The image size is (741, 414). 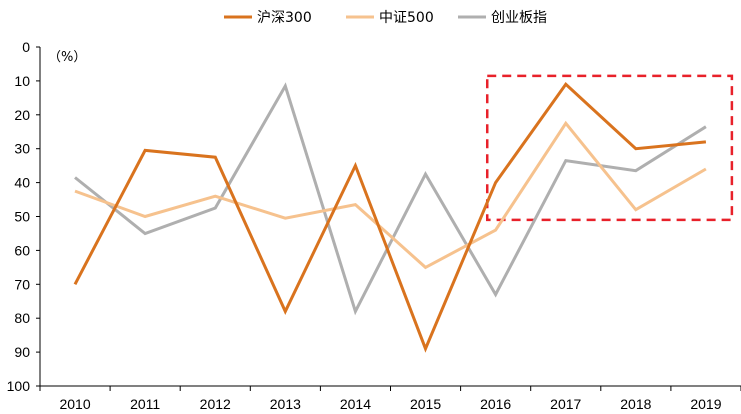 I want to click on y-tick-label: 40, so click(x=22, y=183).